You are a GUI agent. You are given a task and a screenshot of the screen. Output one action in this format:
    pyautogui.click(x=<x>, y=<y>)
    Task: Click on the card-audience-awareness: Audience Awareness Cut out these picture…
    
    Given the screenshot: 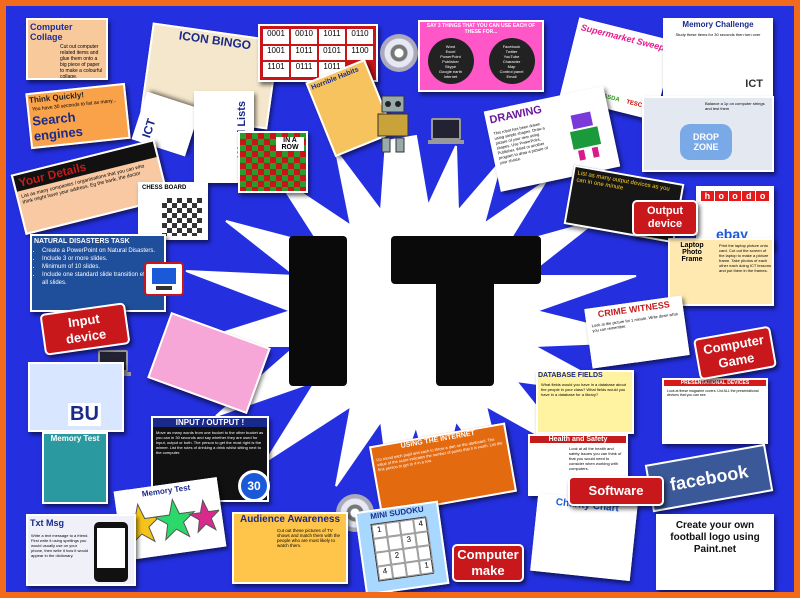 What is the action you would take?
    pyautogui.click(x=290, y=548)
    